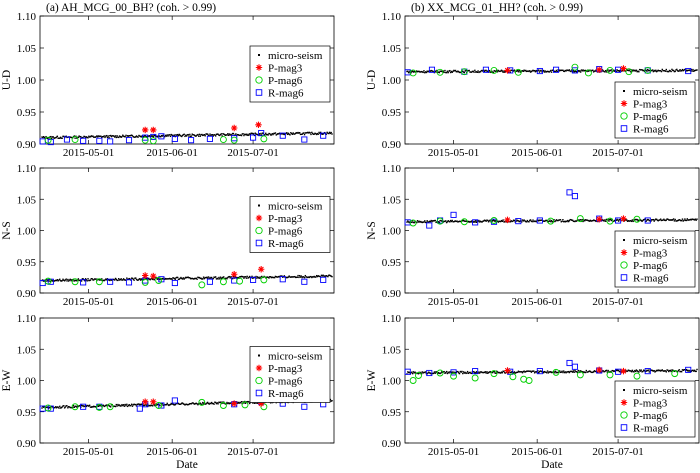 Image resolution: width=700 pixels, height=473 pixels. I want to click on p-mag3-point, so click(153, 130).